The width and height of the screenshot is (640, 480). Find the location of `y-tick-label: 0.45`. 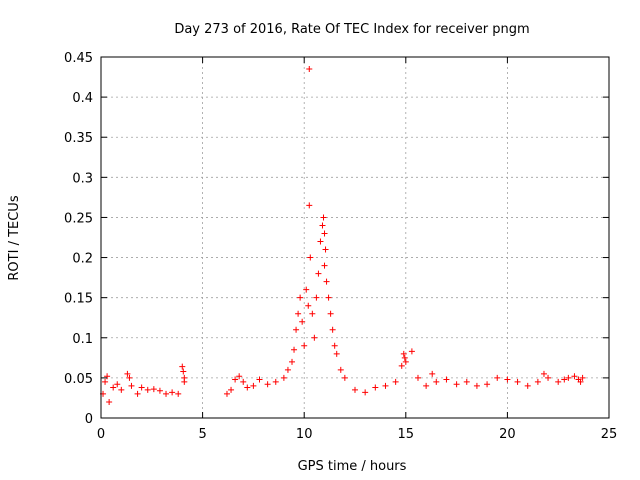

y-tick-label: 0.45 is located at coordinates (78, 58).